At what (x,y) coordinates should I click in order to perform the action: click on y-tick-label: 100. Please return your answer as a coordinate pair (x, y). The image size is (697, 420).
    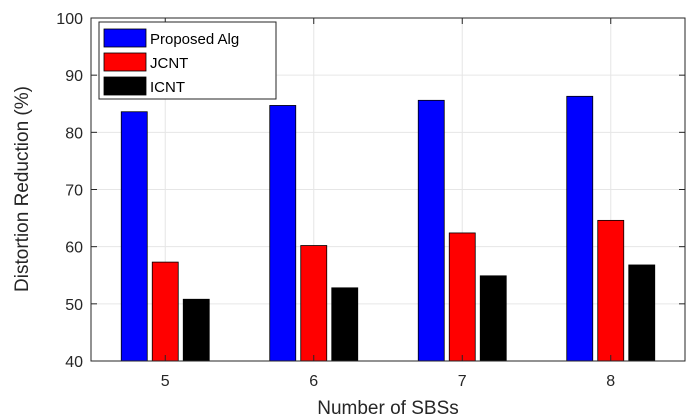
    Looking at the image, I should click on (69, 19).